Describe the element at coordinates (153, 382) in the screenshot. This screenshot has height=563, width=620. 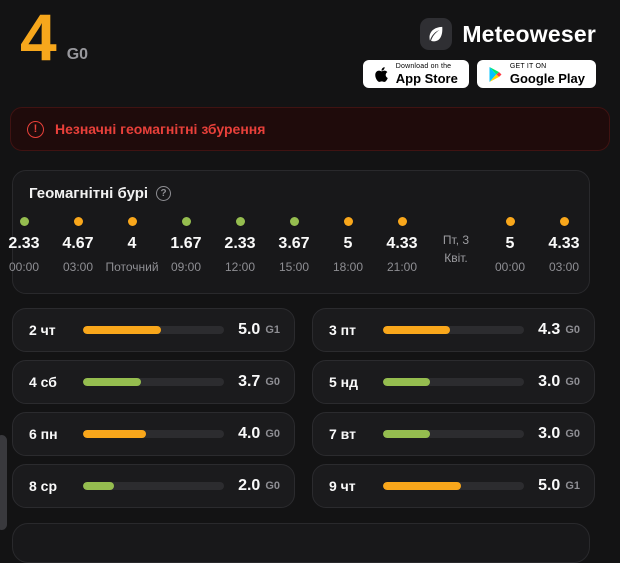
I see `day-forecast-row: 4 сб 3.7 G0` at that location.